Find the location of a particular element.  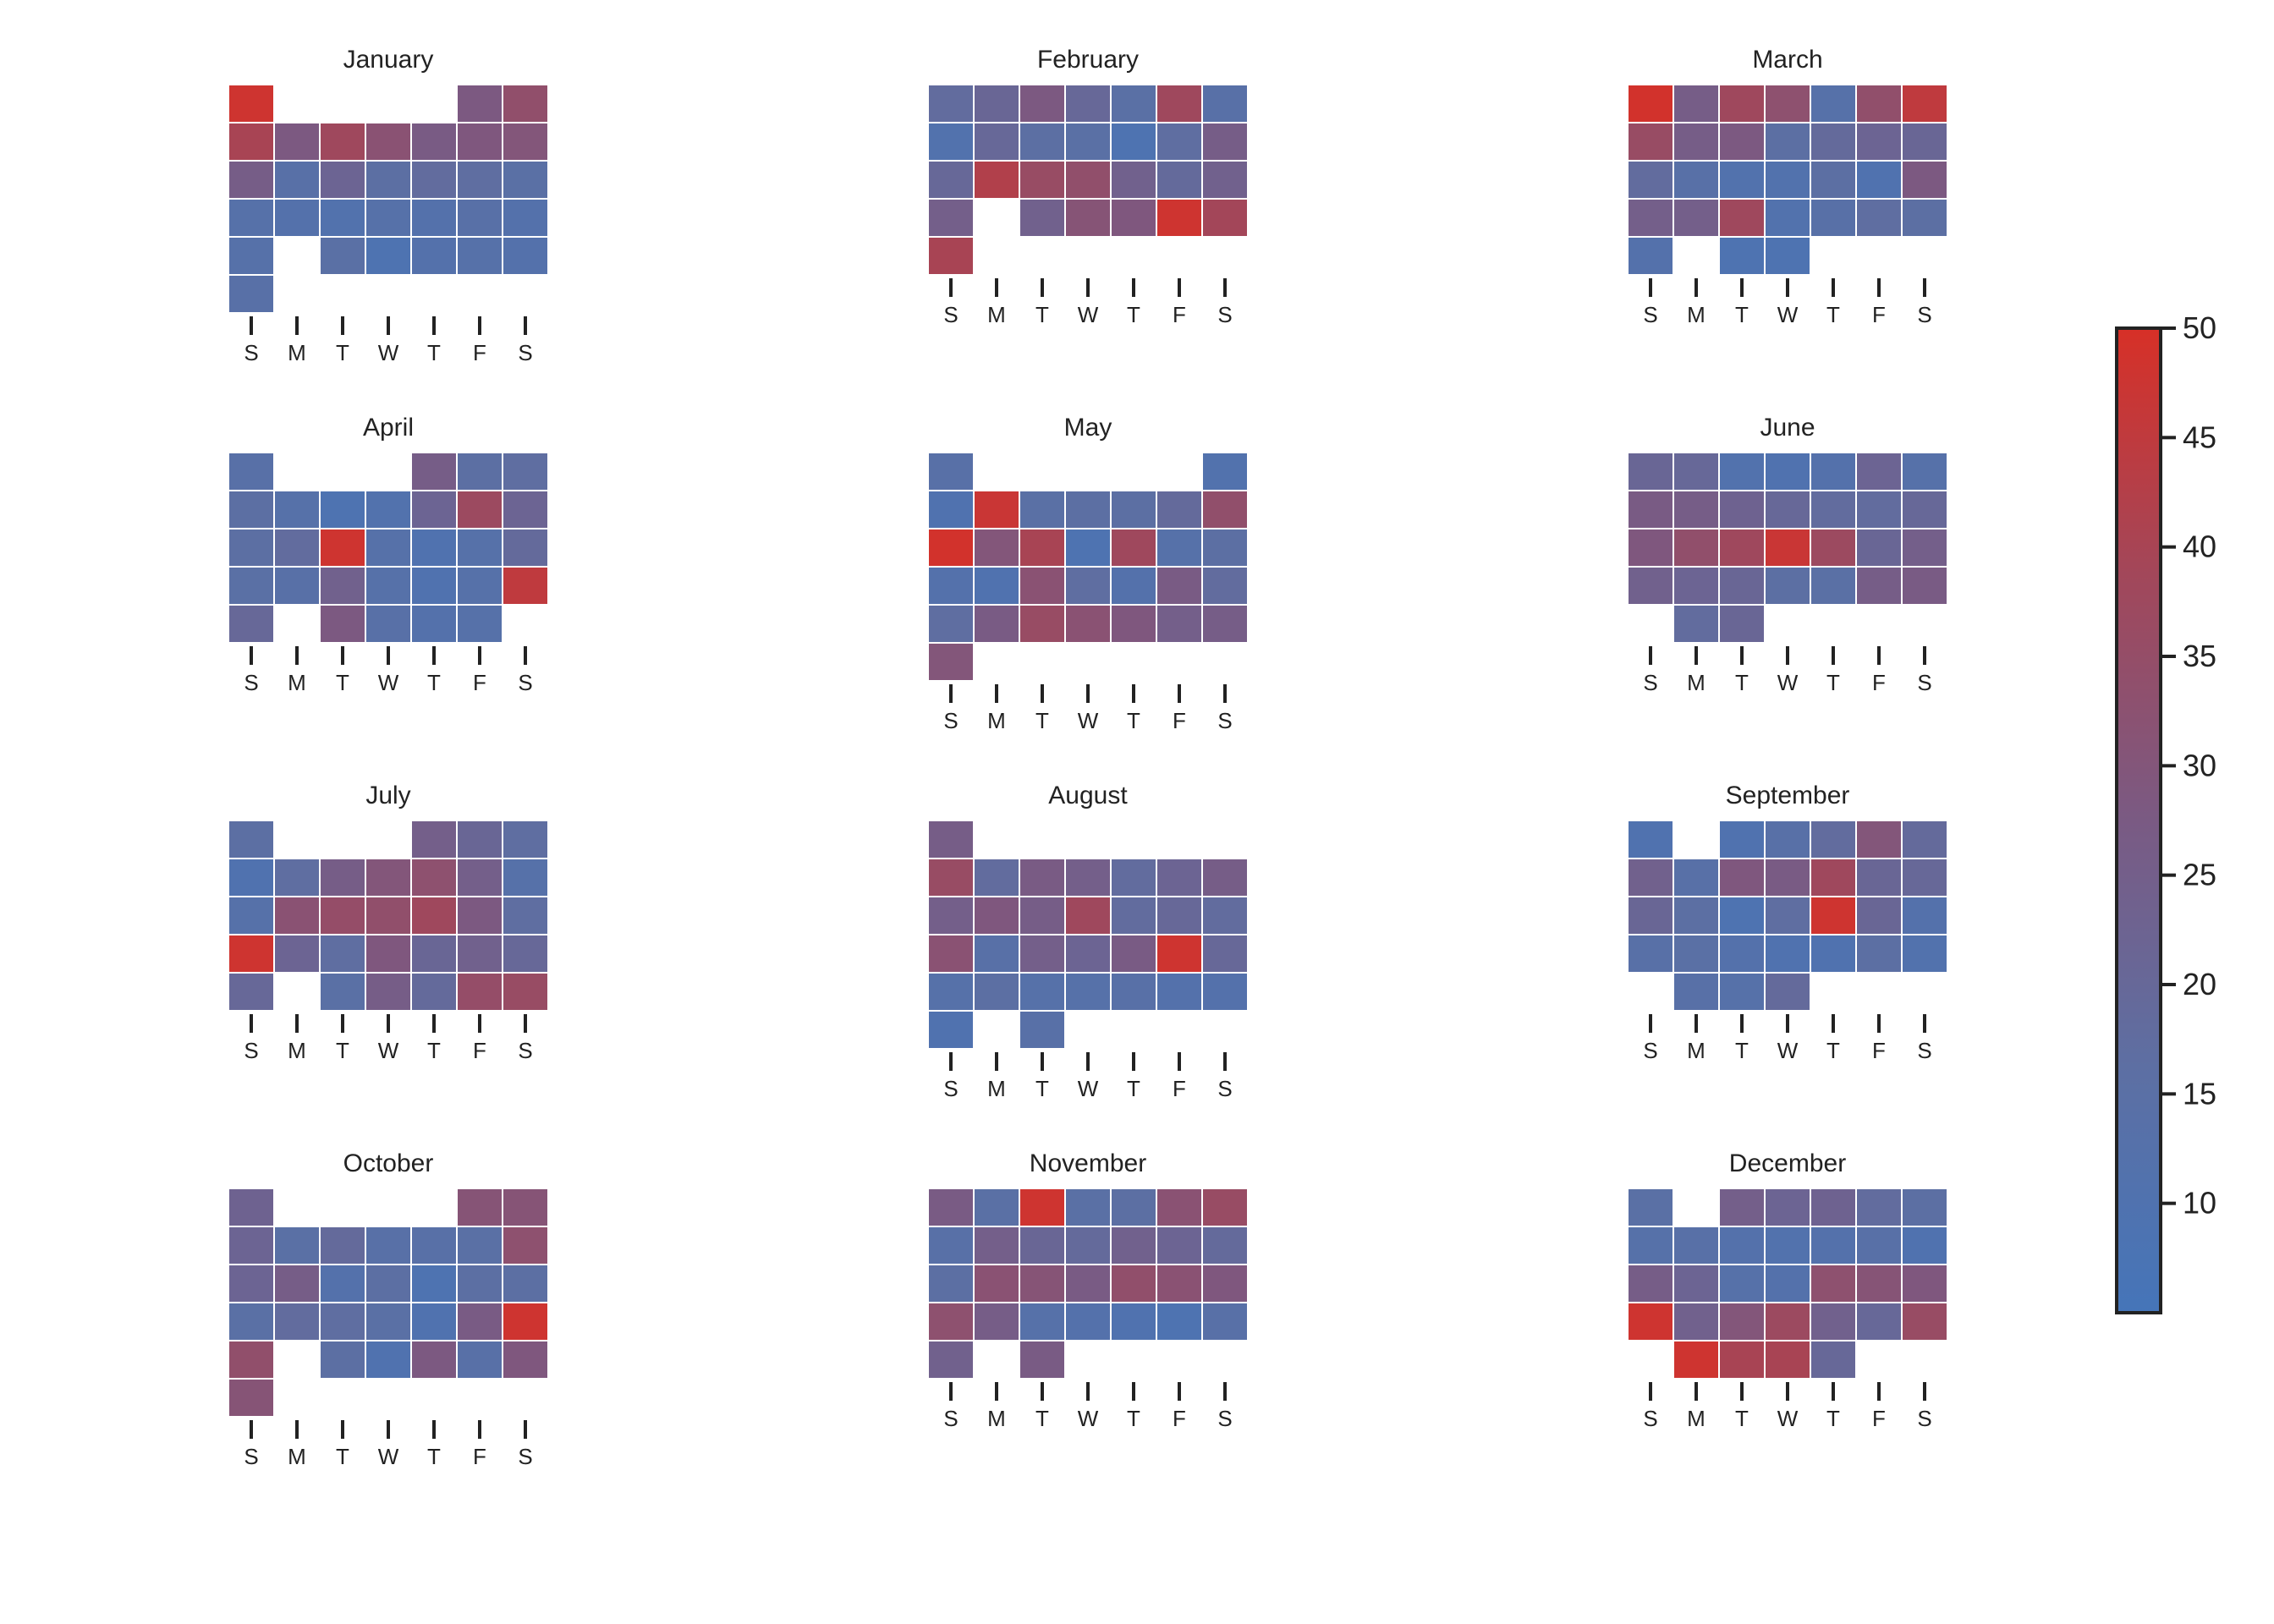

month-title: May is located at coordinates (1088, 428).